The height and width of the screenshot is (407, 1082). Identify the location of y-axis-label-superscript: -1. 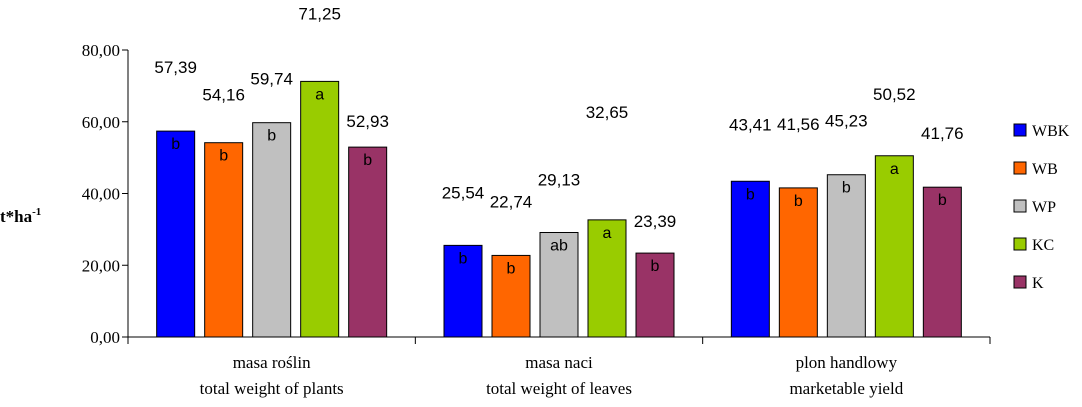
(36, 212).